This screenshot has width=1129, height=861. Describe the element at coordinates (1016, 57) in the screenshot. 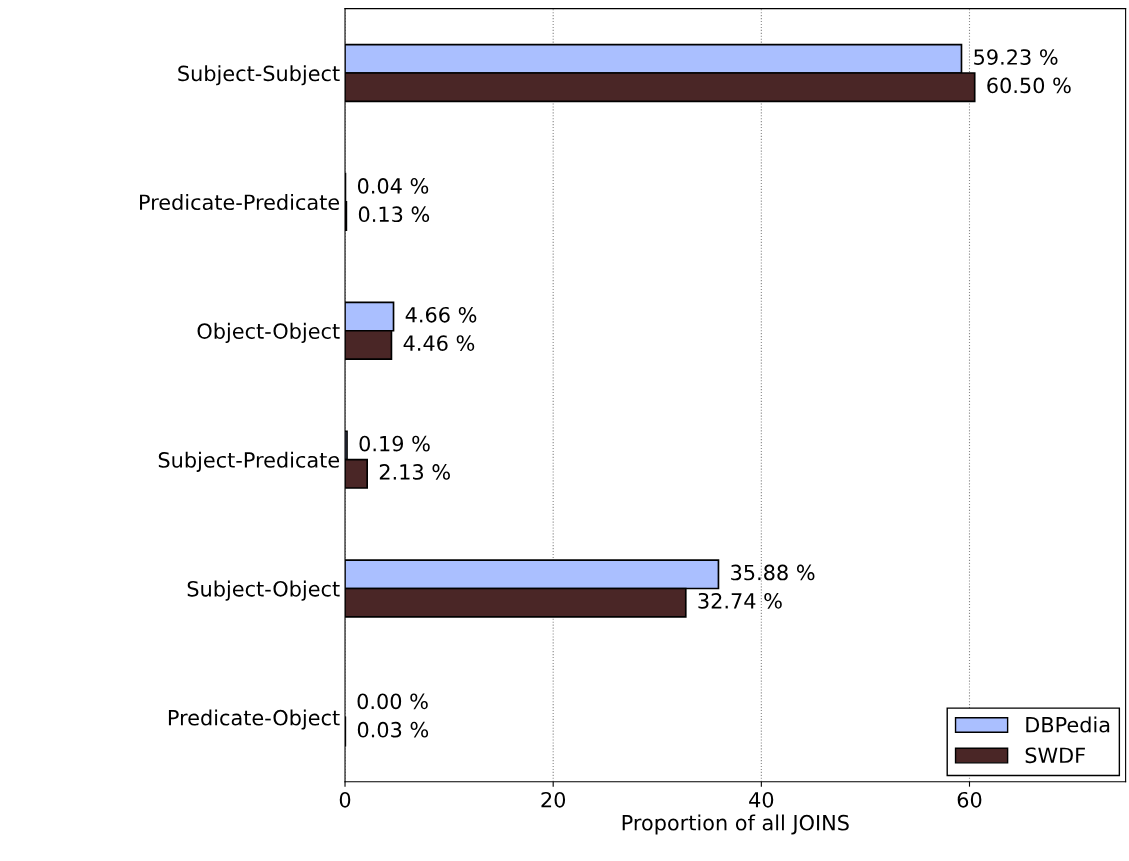

I see `data-label: 59.23 %` at that location.